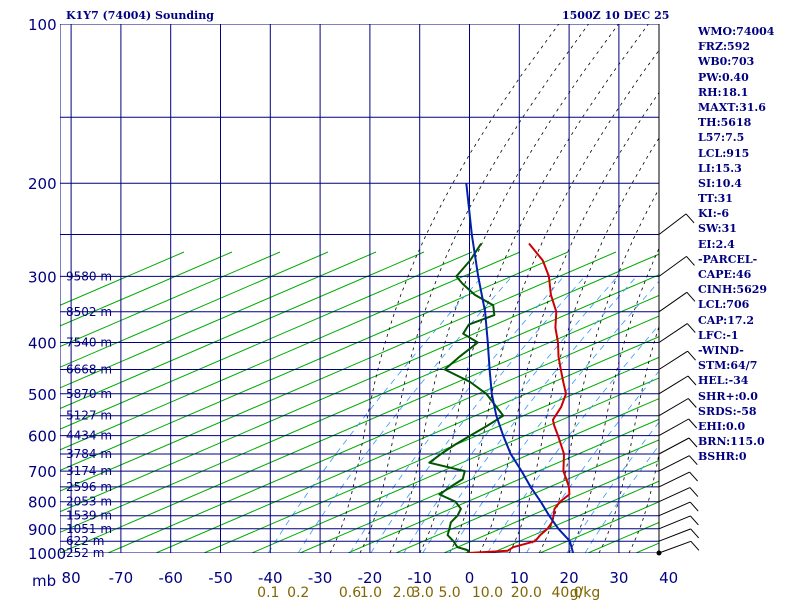  Describe the element at coordinates (42, 344) in the screenshot. I see `pressure-tick-label: 400` at that location.